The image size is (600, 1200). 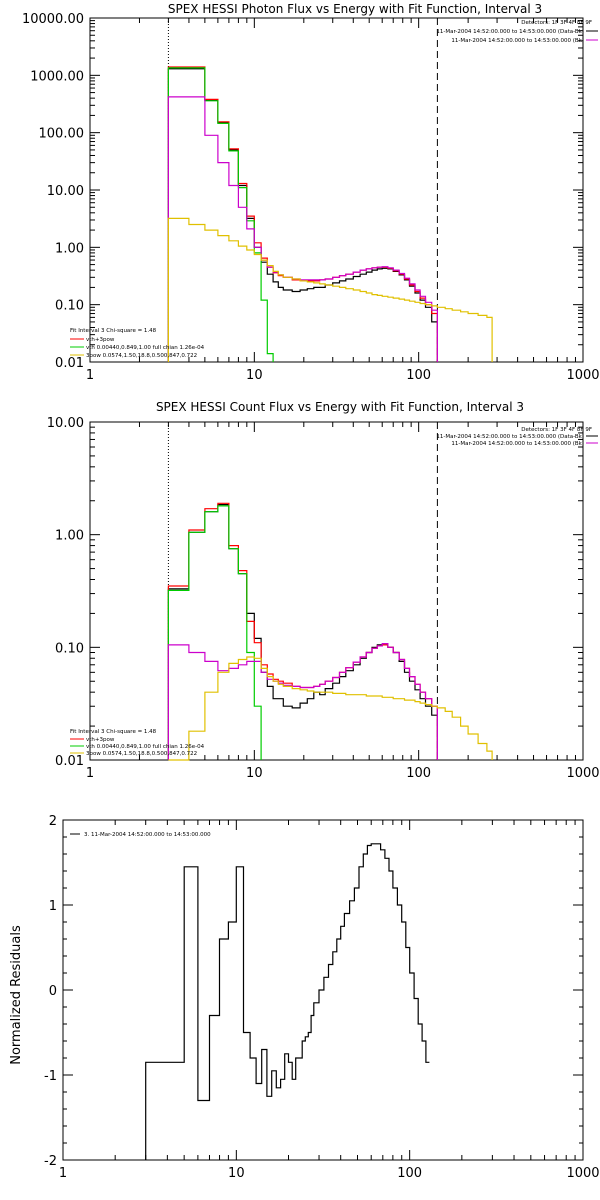 I want to click on photon-x-tick-label: 100, so click(x=418, y=375).